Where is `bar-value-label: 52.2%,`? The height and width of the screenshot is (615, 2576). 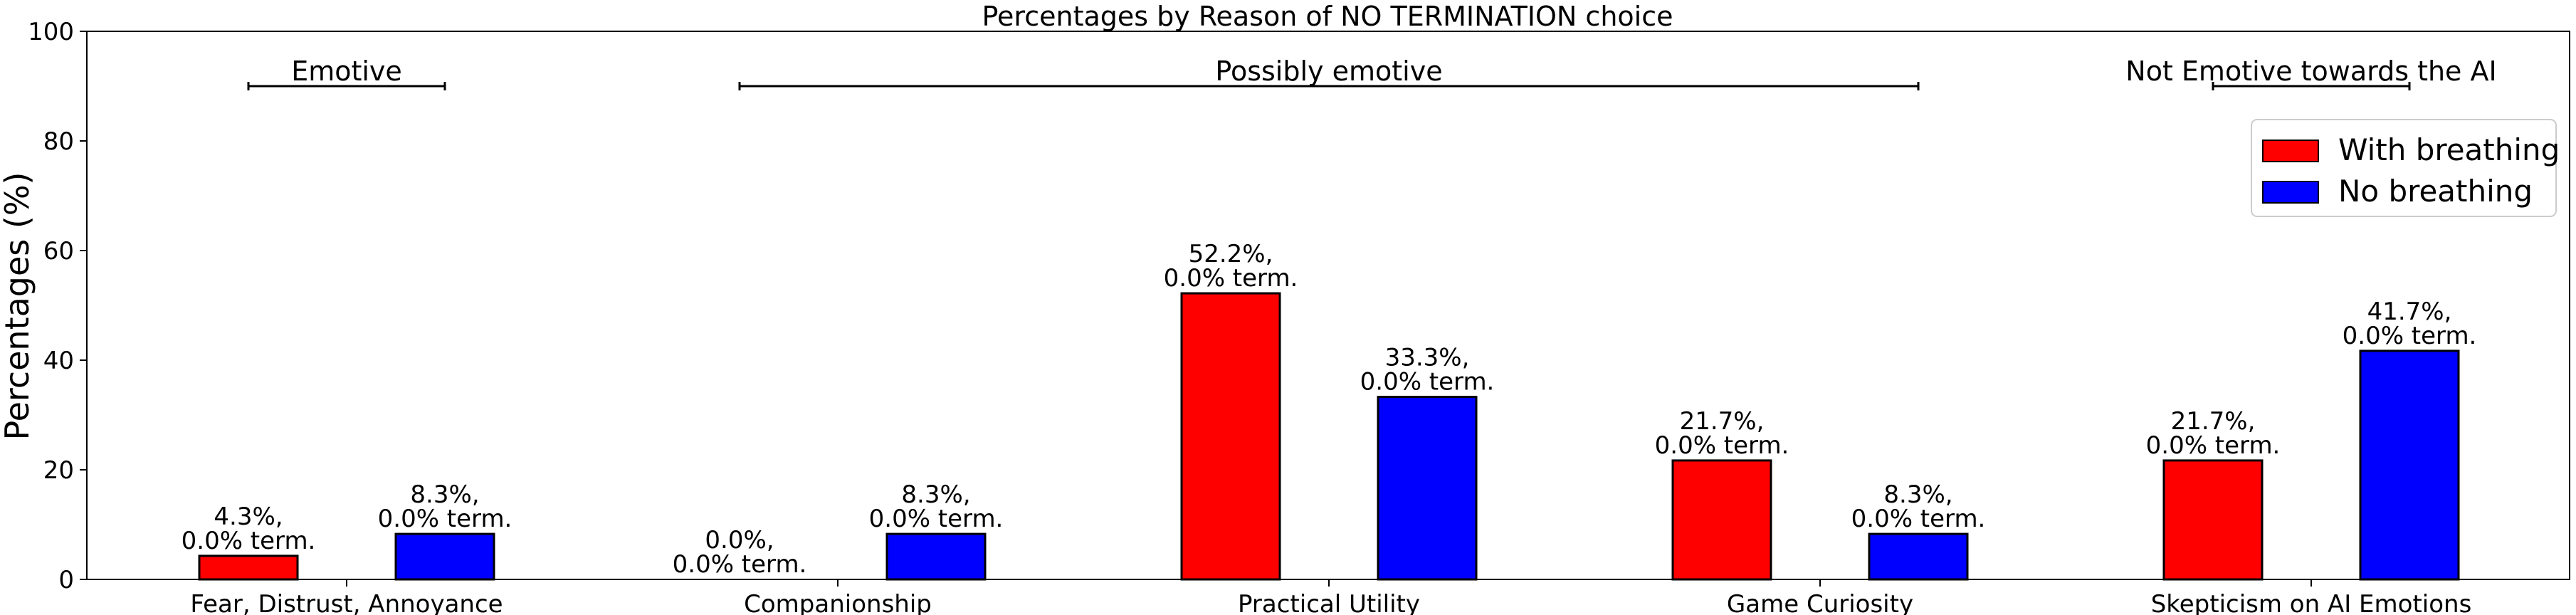
bar-value-label: 52.2%, is located at coordinates (1231, 254).